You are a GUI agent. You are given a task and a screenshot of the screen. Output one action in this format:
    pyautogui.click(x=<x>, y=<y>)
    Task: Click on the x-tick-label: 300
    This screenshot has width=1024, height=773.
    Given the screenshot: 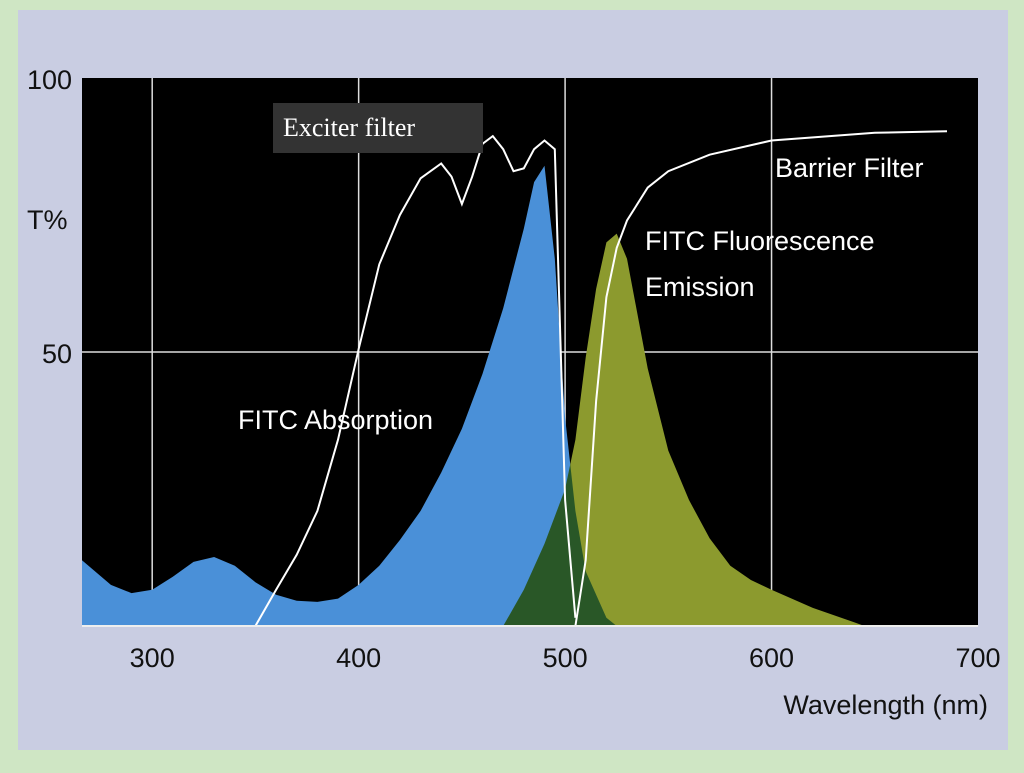 What is the action you would take?
    pyautogui.click(x=152, y=658)
    